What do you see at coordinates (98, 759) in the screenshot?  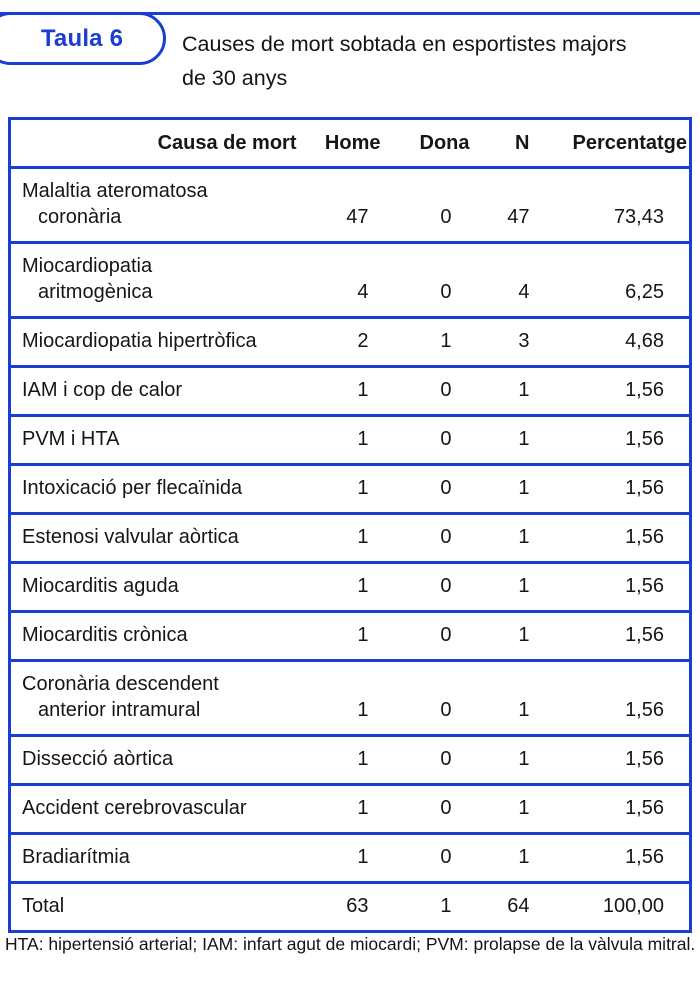 I see `cause-line: Dissecció aòrtica` at bounding box center [98, 759].